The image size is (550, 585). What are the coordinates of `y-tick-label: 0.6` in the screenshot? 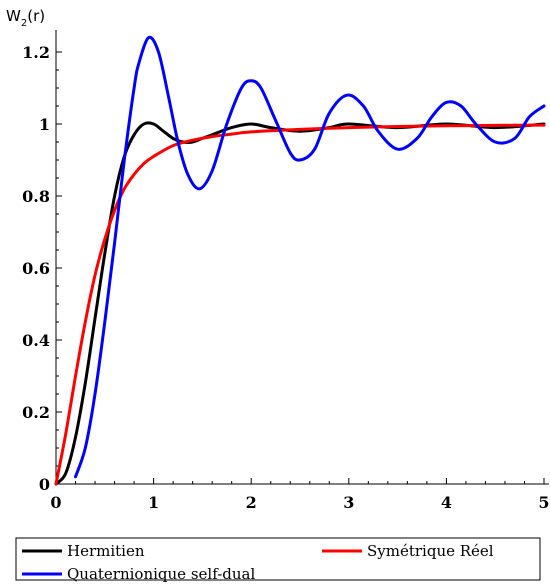 It's located at (36, 268).